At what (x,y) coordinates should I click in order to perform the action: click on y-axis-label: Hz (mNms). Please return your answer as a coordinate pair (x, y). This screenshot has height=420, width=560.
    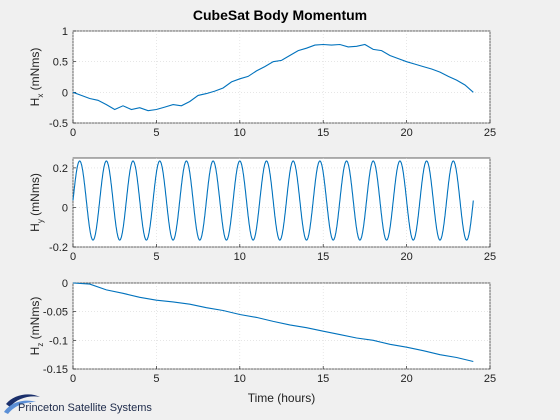
    Looking at the image, I should click on (36, 326).